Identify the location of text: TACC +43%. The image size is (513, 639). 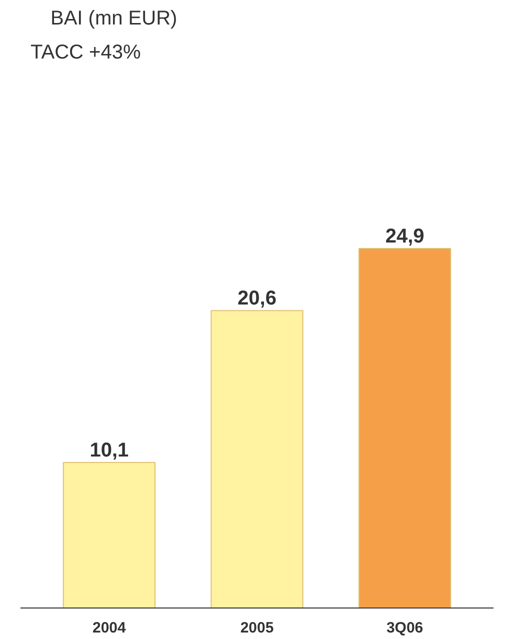
(85, 53).